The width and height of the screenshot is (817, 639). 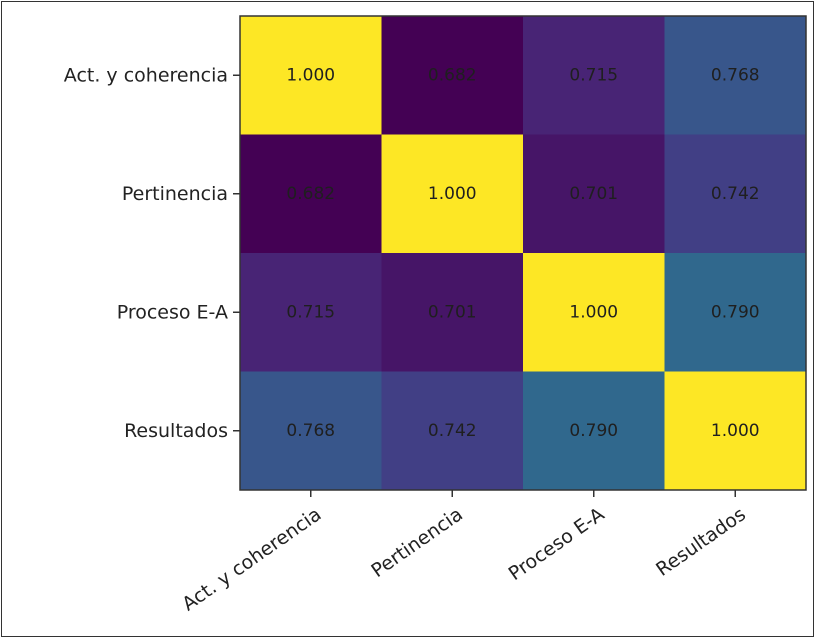 What do you see at coordinates (251, 559) in the screenshot?
I see `x-tick-label-0: Act. y coherencia` at bounding box center [251, 559].